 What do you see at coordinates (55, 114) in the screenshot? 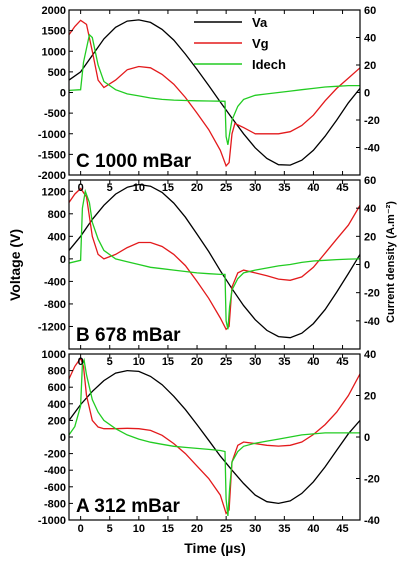
I see `ytick-label: -500` at bounding box center [55, 114].